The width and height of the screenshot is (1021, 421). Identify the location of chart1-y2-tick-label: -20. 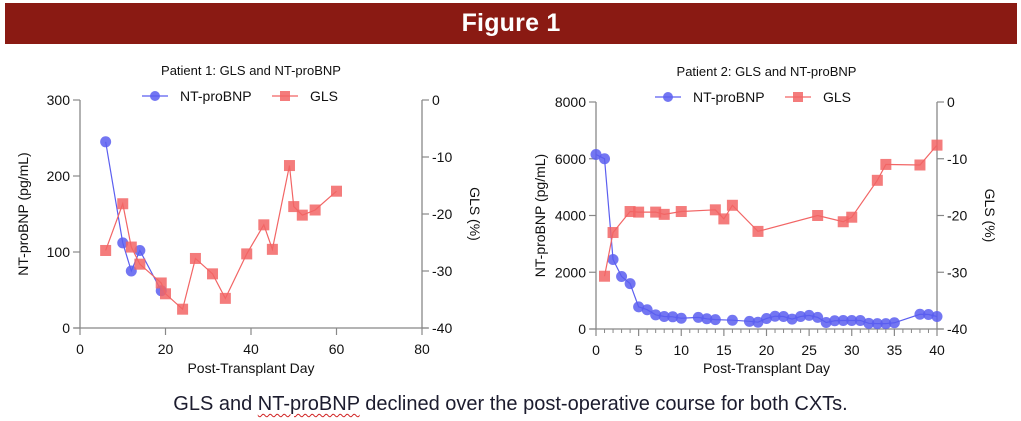
(442, 214).